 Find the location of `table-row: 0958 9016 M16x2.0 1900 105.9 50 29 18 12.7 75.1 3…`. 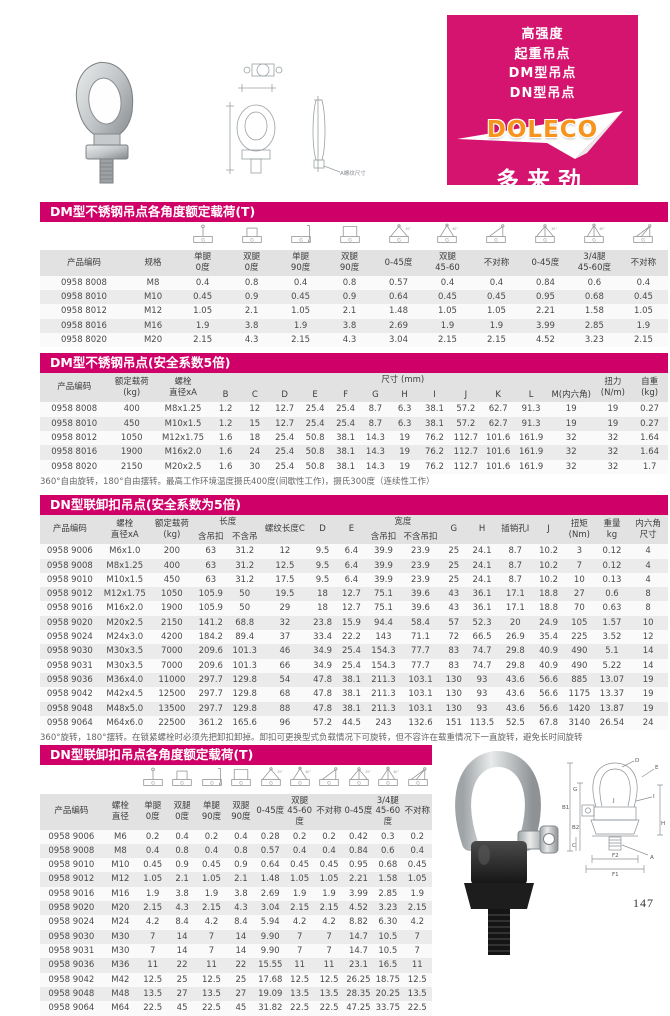

table-row: 0958 9016 M16x2.0 1900 105.9 50 29 18 12.7 75.1 3… is located at coordinates (354, 608).